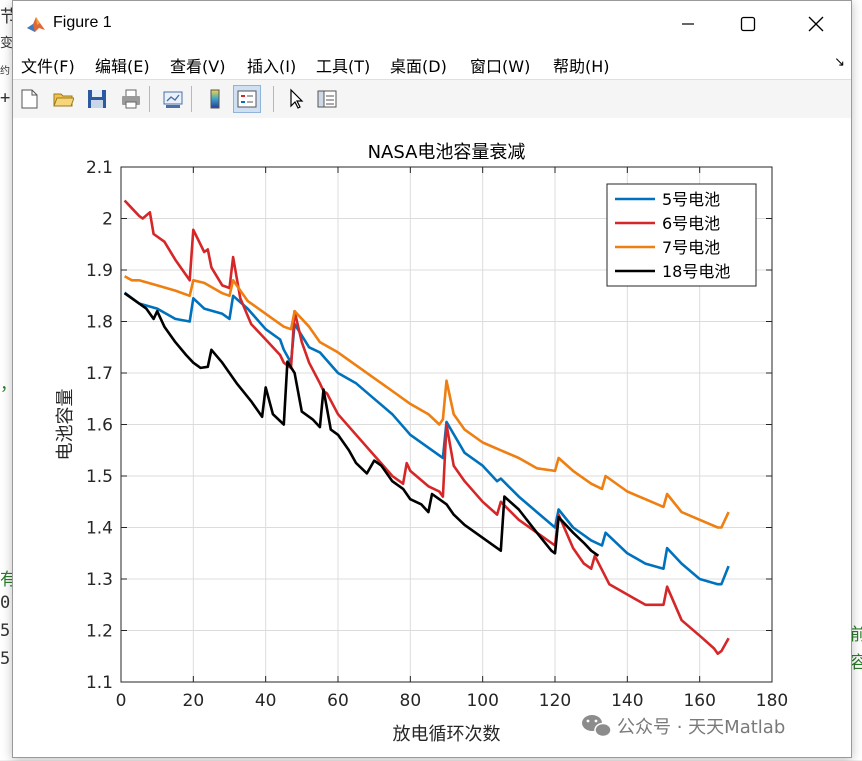 This screenshot has width=862, height=761. Describe the element at coordinates (701, 727) in the screenshot. I see `watermark-text: 公众号 · 天天Matlab` at that location.